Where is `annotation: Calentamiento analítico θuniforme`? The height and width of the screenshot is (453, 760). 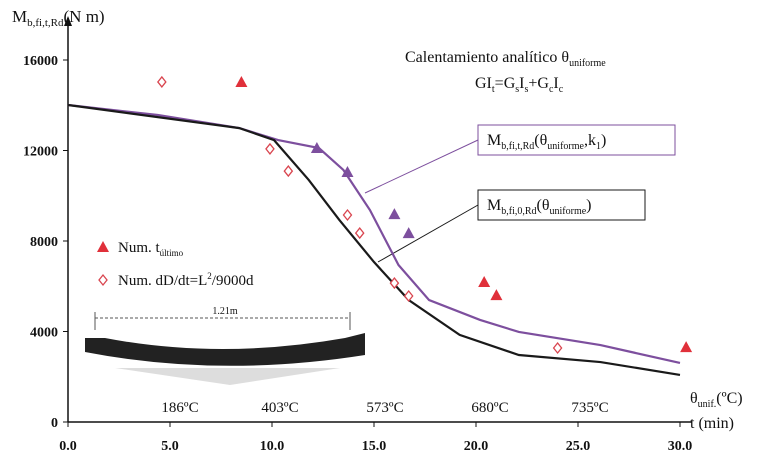 annotation: Calentamiento analítico θuniforme is located at coordinates (505, 59).